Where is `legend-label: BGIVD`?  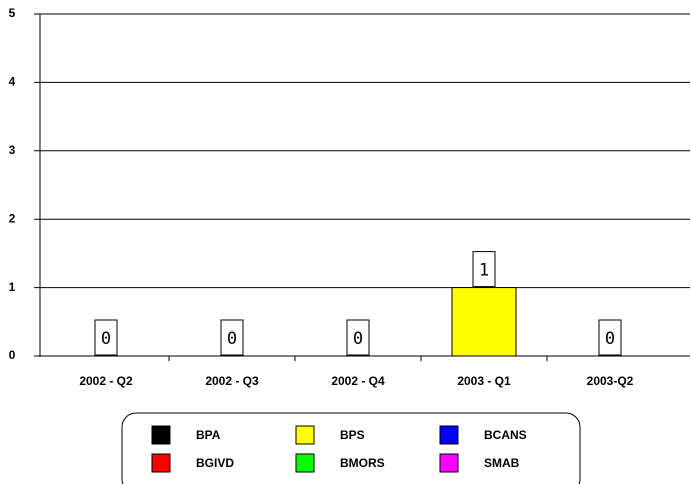 legend-label: BGIVD is located at coordinates (215, 463).